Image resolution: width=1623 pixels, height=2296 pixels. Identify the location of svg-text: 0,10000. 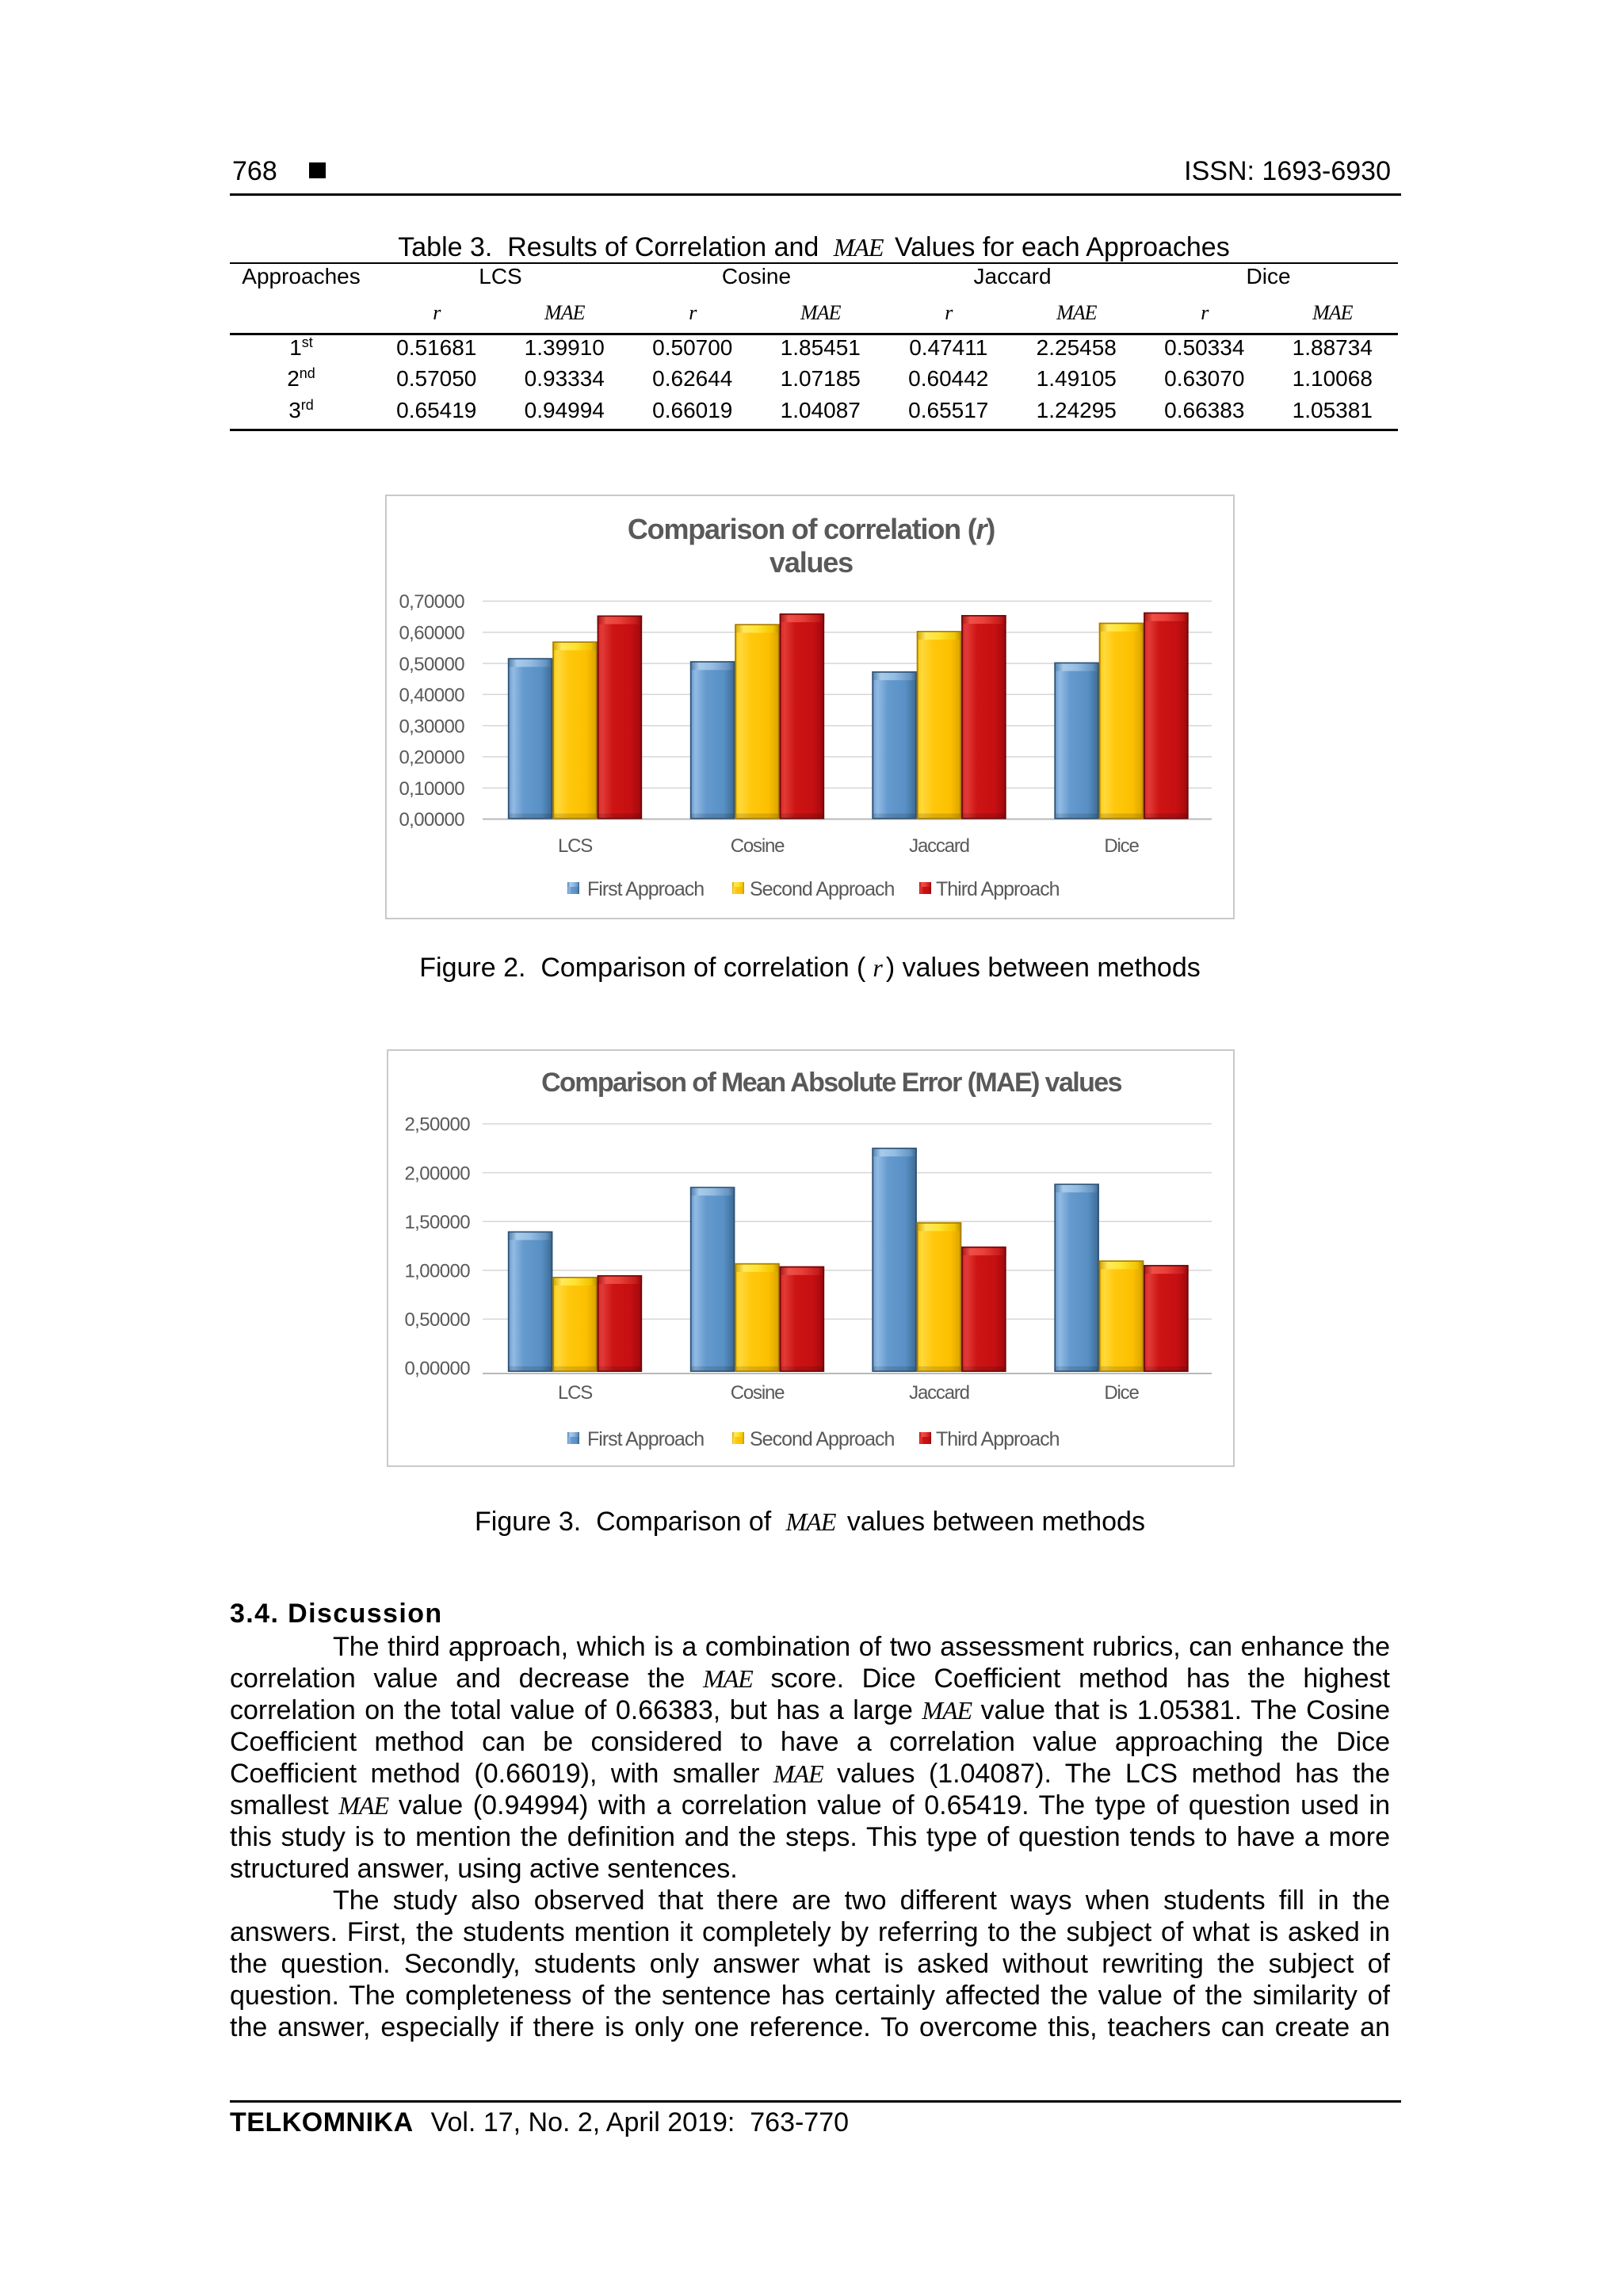
(431, 789).